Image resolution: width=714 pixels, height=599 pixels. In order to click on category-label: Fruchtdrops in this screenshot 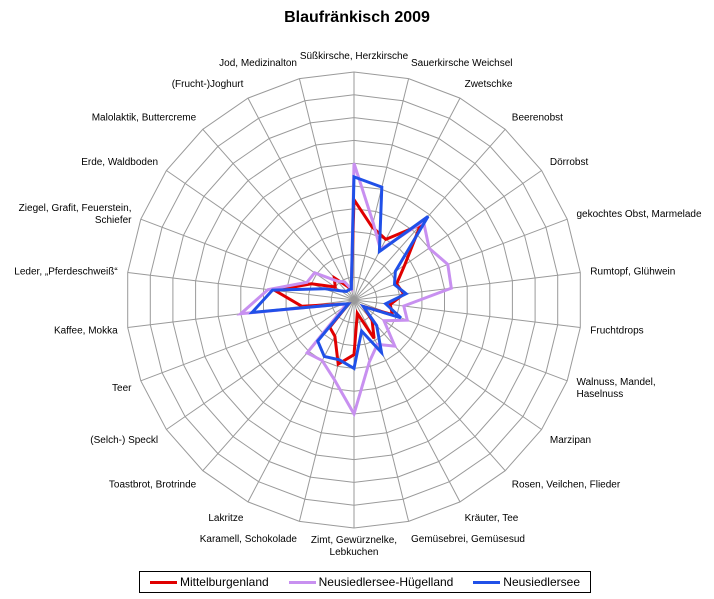, I will do `click(616, 331)`.